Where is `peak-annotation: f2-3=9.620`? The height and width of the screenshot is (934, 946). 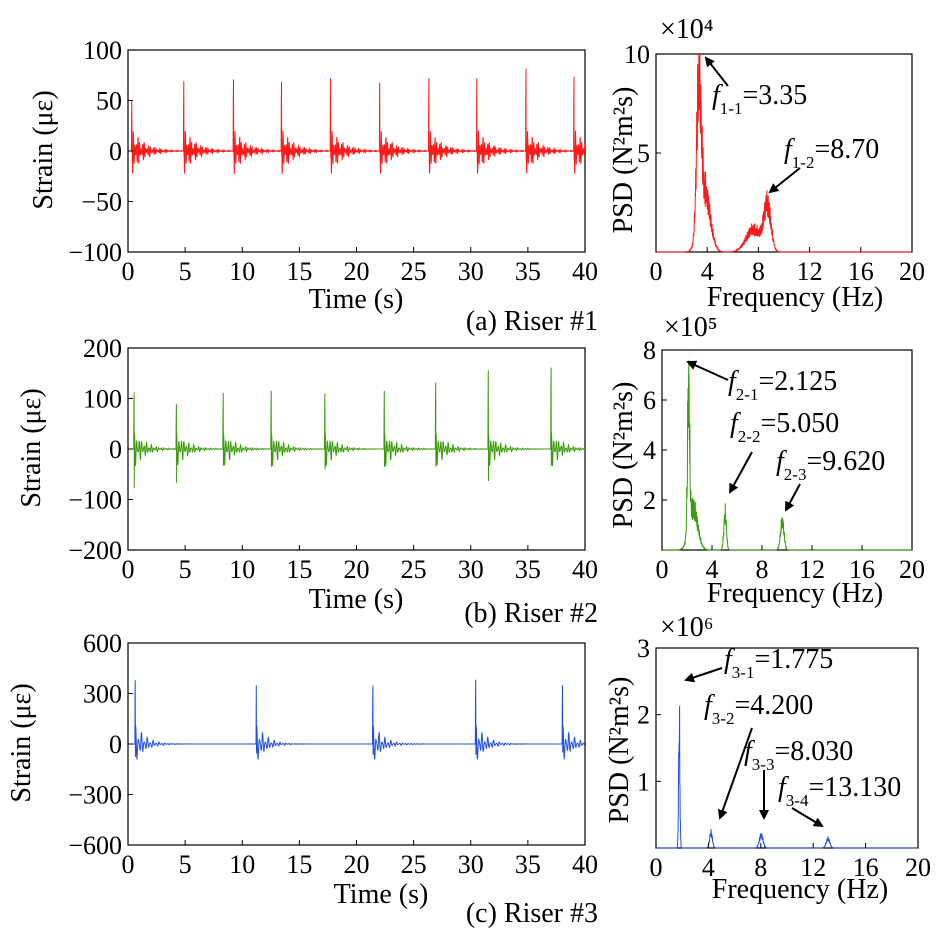 peak-annotation: f2-3=9.620 is located at coordinates (830, 465).